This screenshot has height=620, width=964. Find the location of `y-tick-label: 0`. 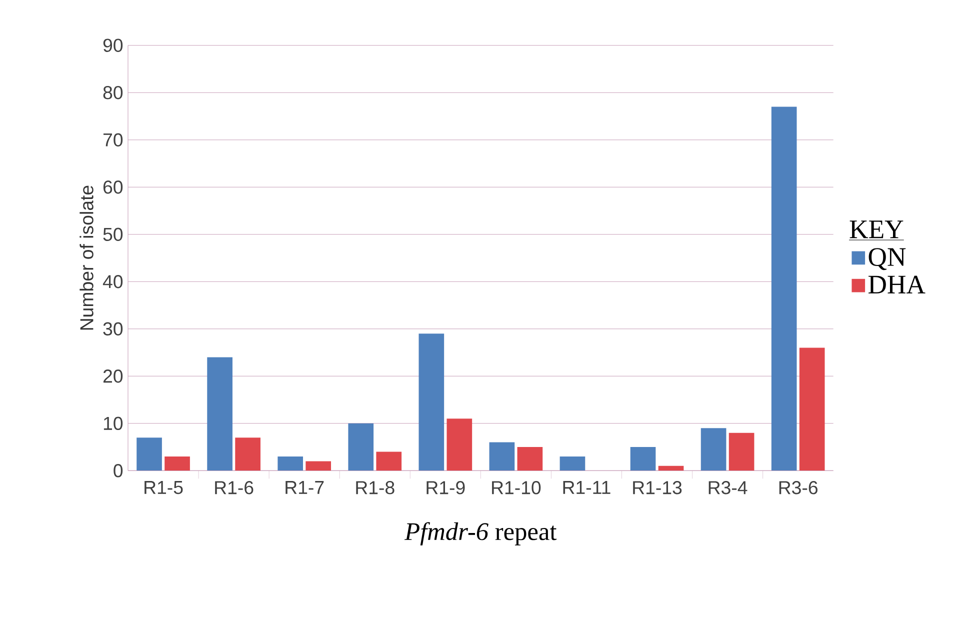

y-tick-label: 0 is located at coordinates (118, 471).